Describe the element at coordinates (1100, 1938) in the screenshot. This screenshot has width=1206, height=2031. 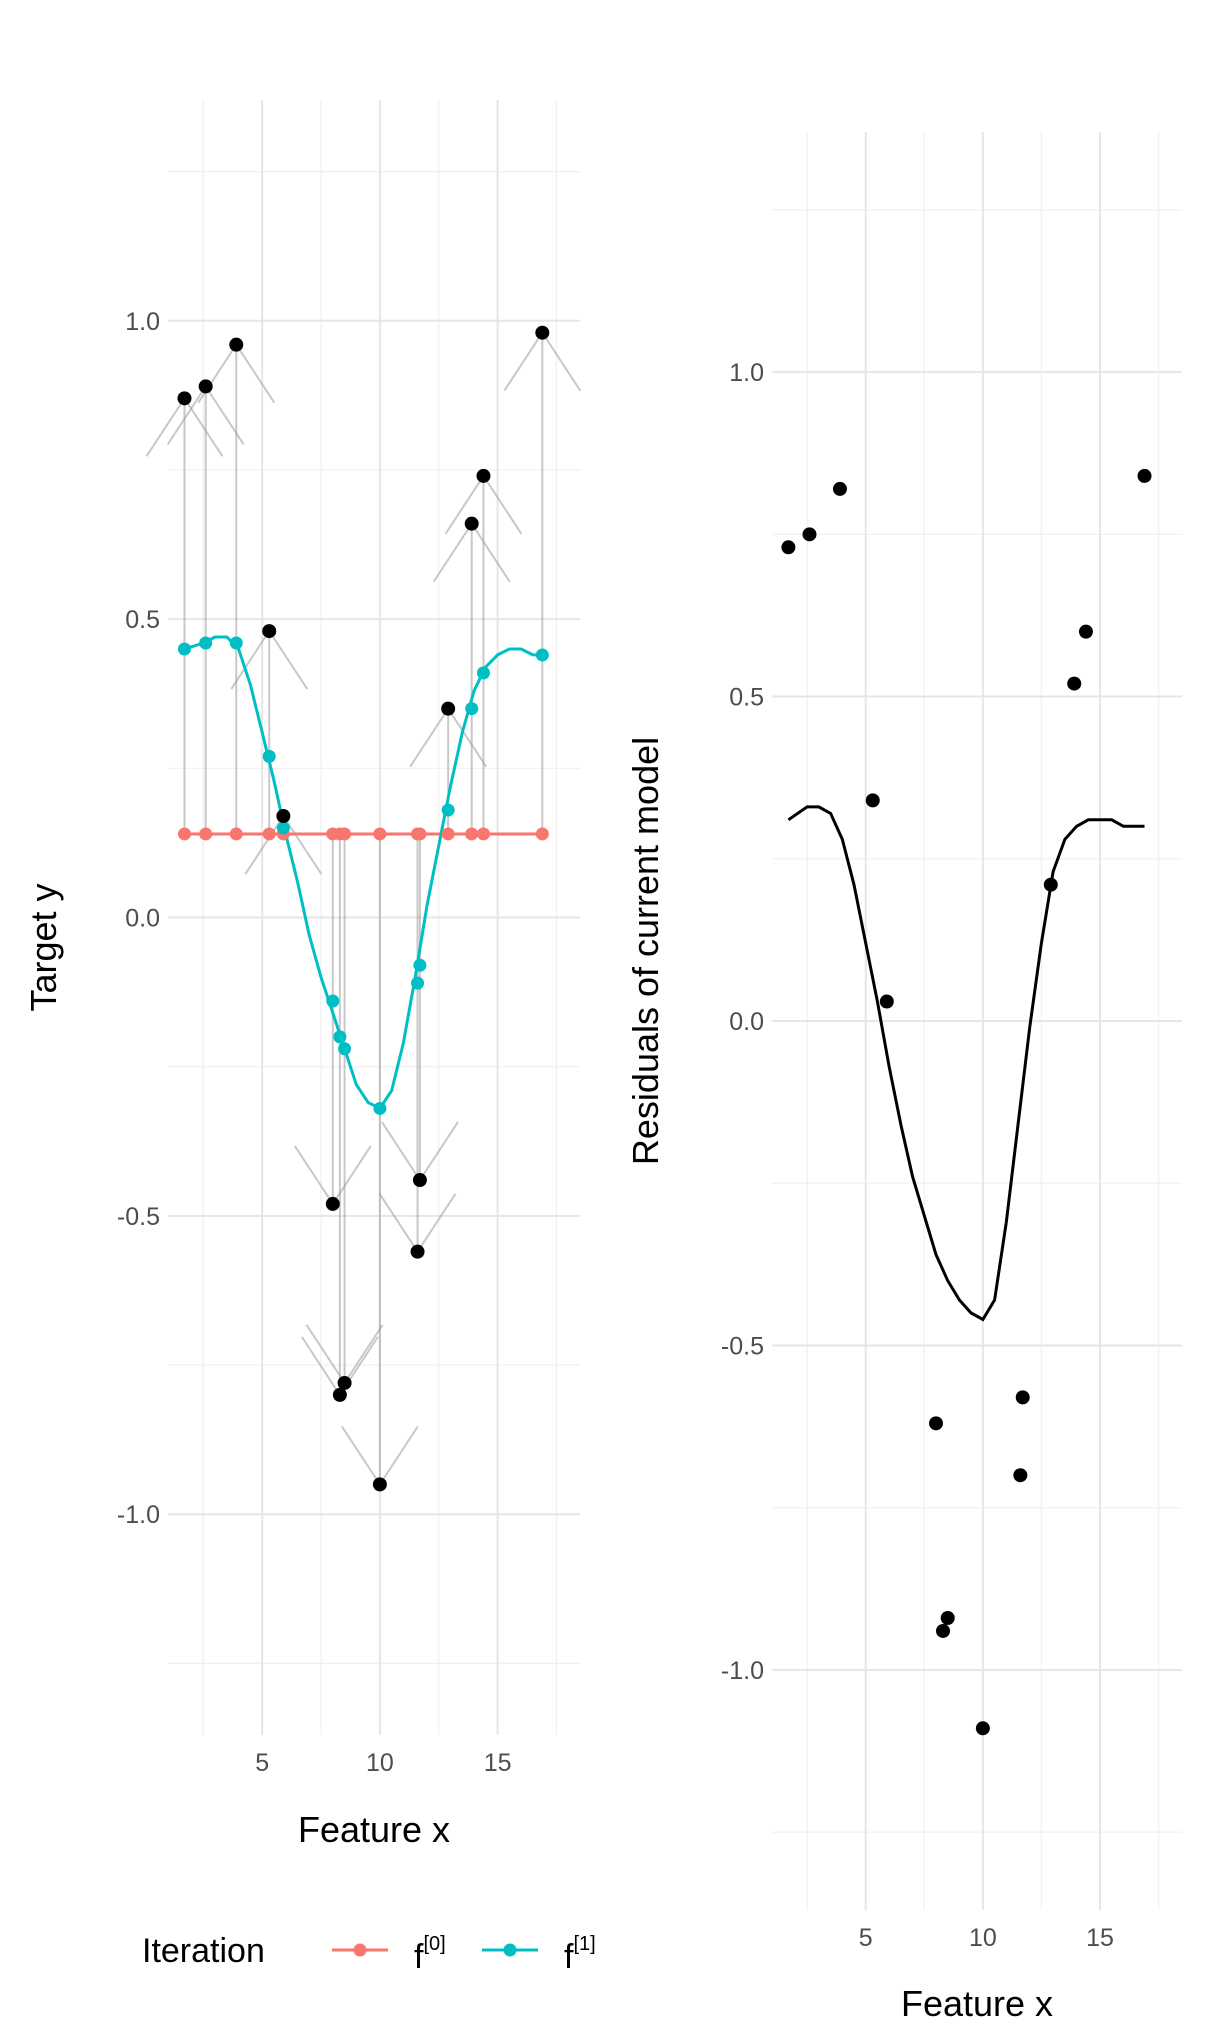
I see `right-x-tick-label-2: 15` at that location.